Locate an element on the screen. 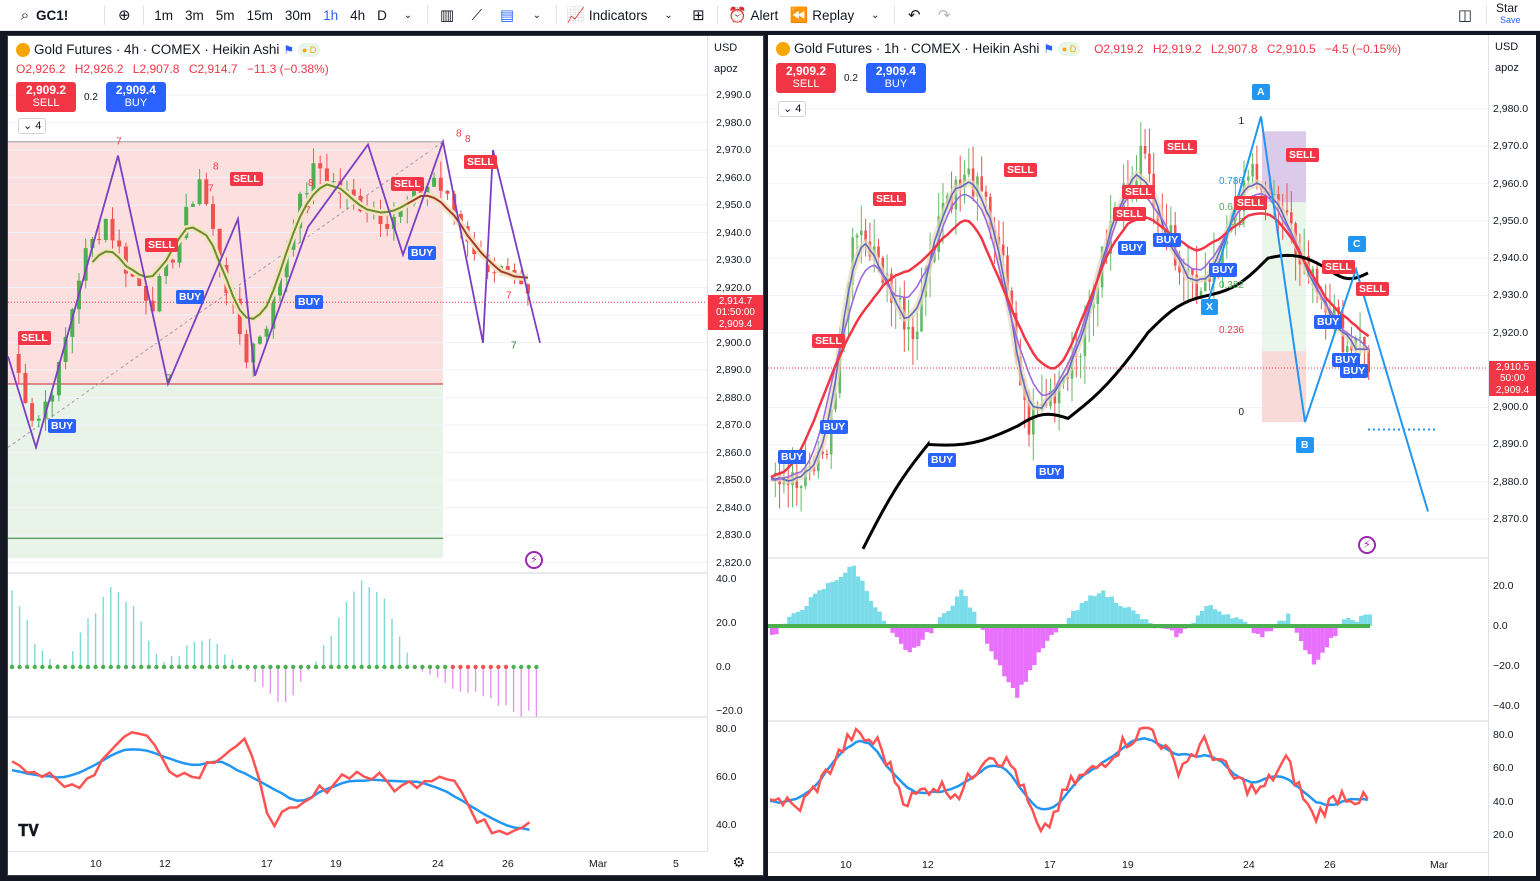  compare-button: ⊕ is located at coordinates (124, 15).